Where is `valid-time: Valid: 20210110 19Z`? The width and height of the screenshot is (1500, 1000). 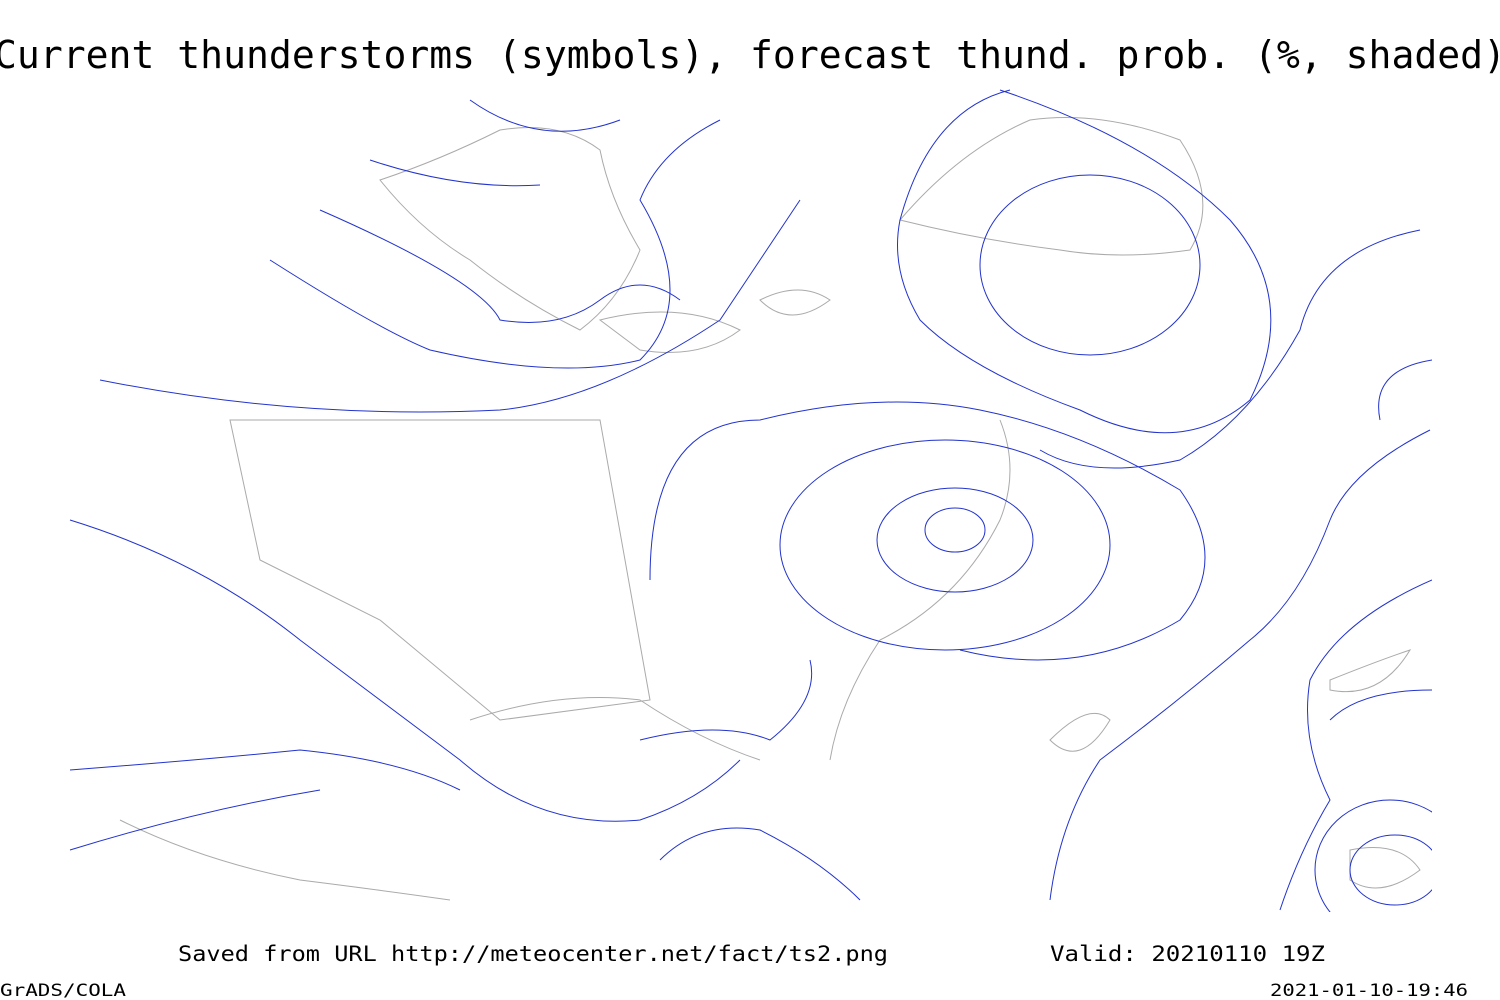 valid-time: Valid: 20210110 19Z is located at coordinates (1187, 954).